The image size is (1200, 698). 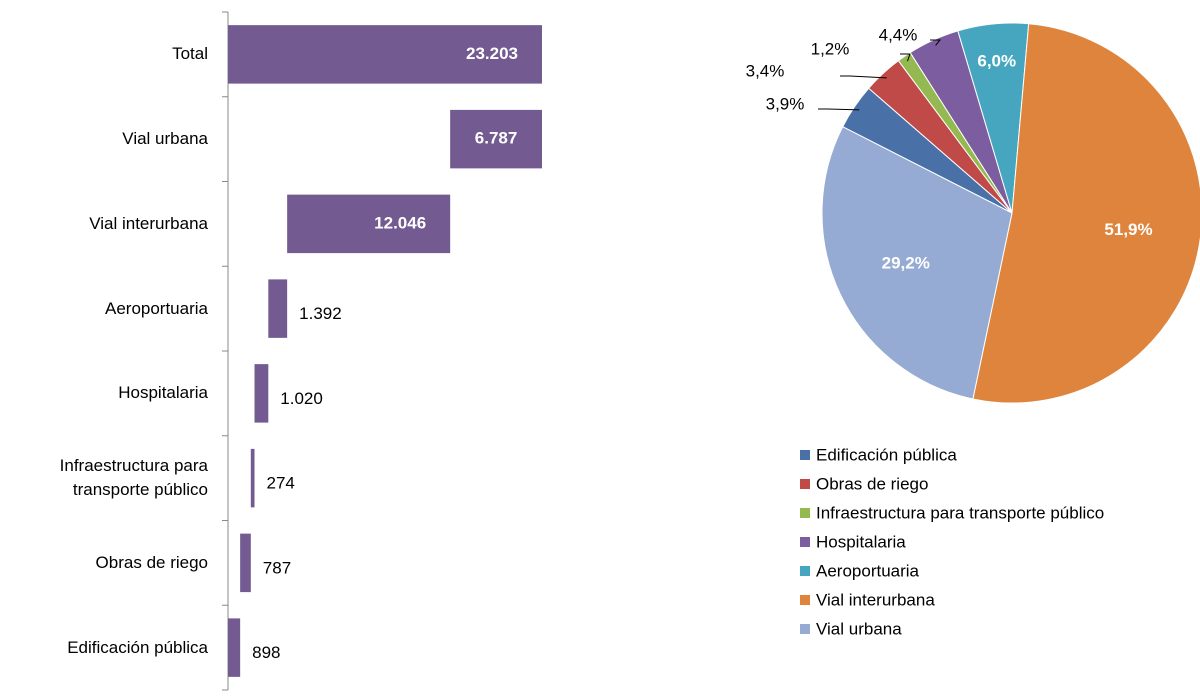 I want to click on value-label: 29,2%, so click(x=906, y=262).